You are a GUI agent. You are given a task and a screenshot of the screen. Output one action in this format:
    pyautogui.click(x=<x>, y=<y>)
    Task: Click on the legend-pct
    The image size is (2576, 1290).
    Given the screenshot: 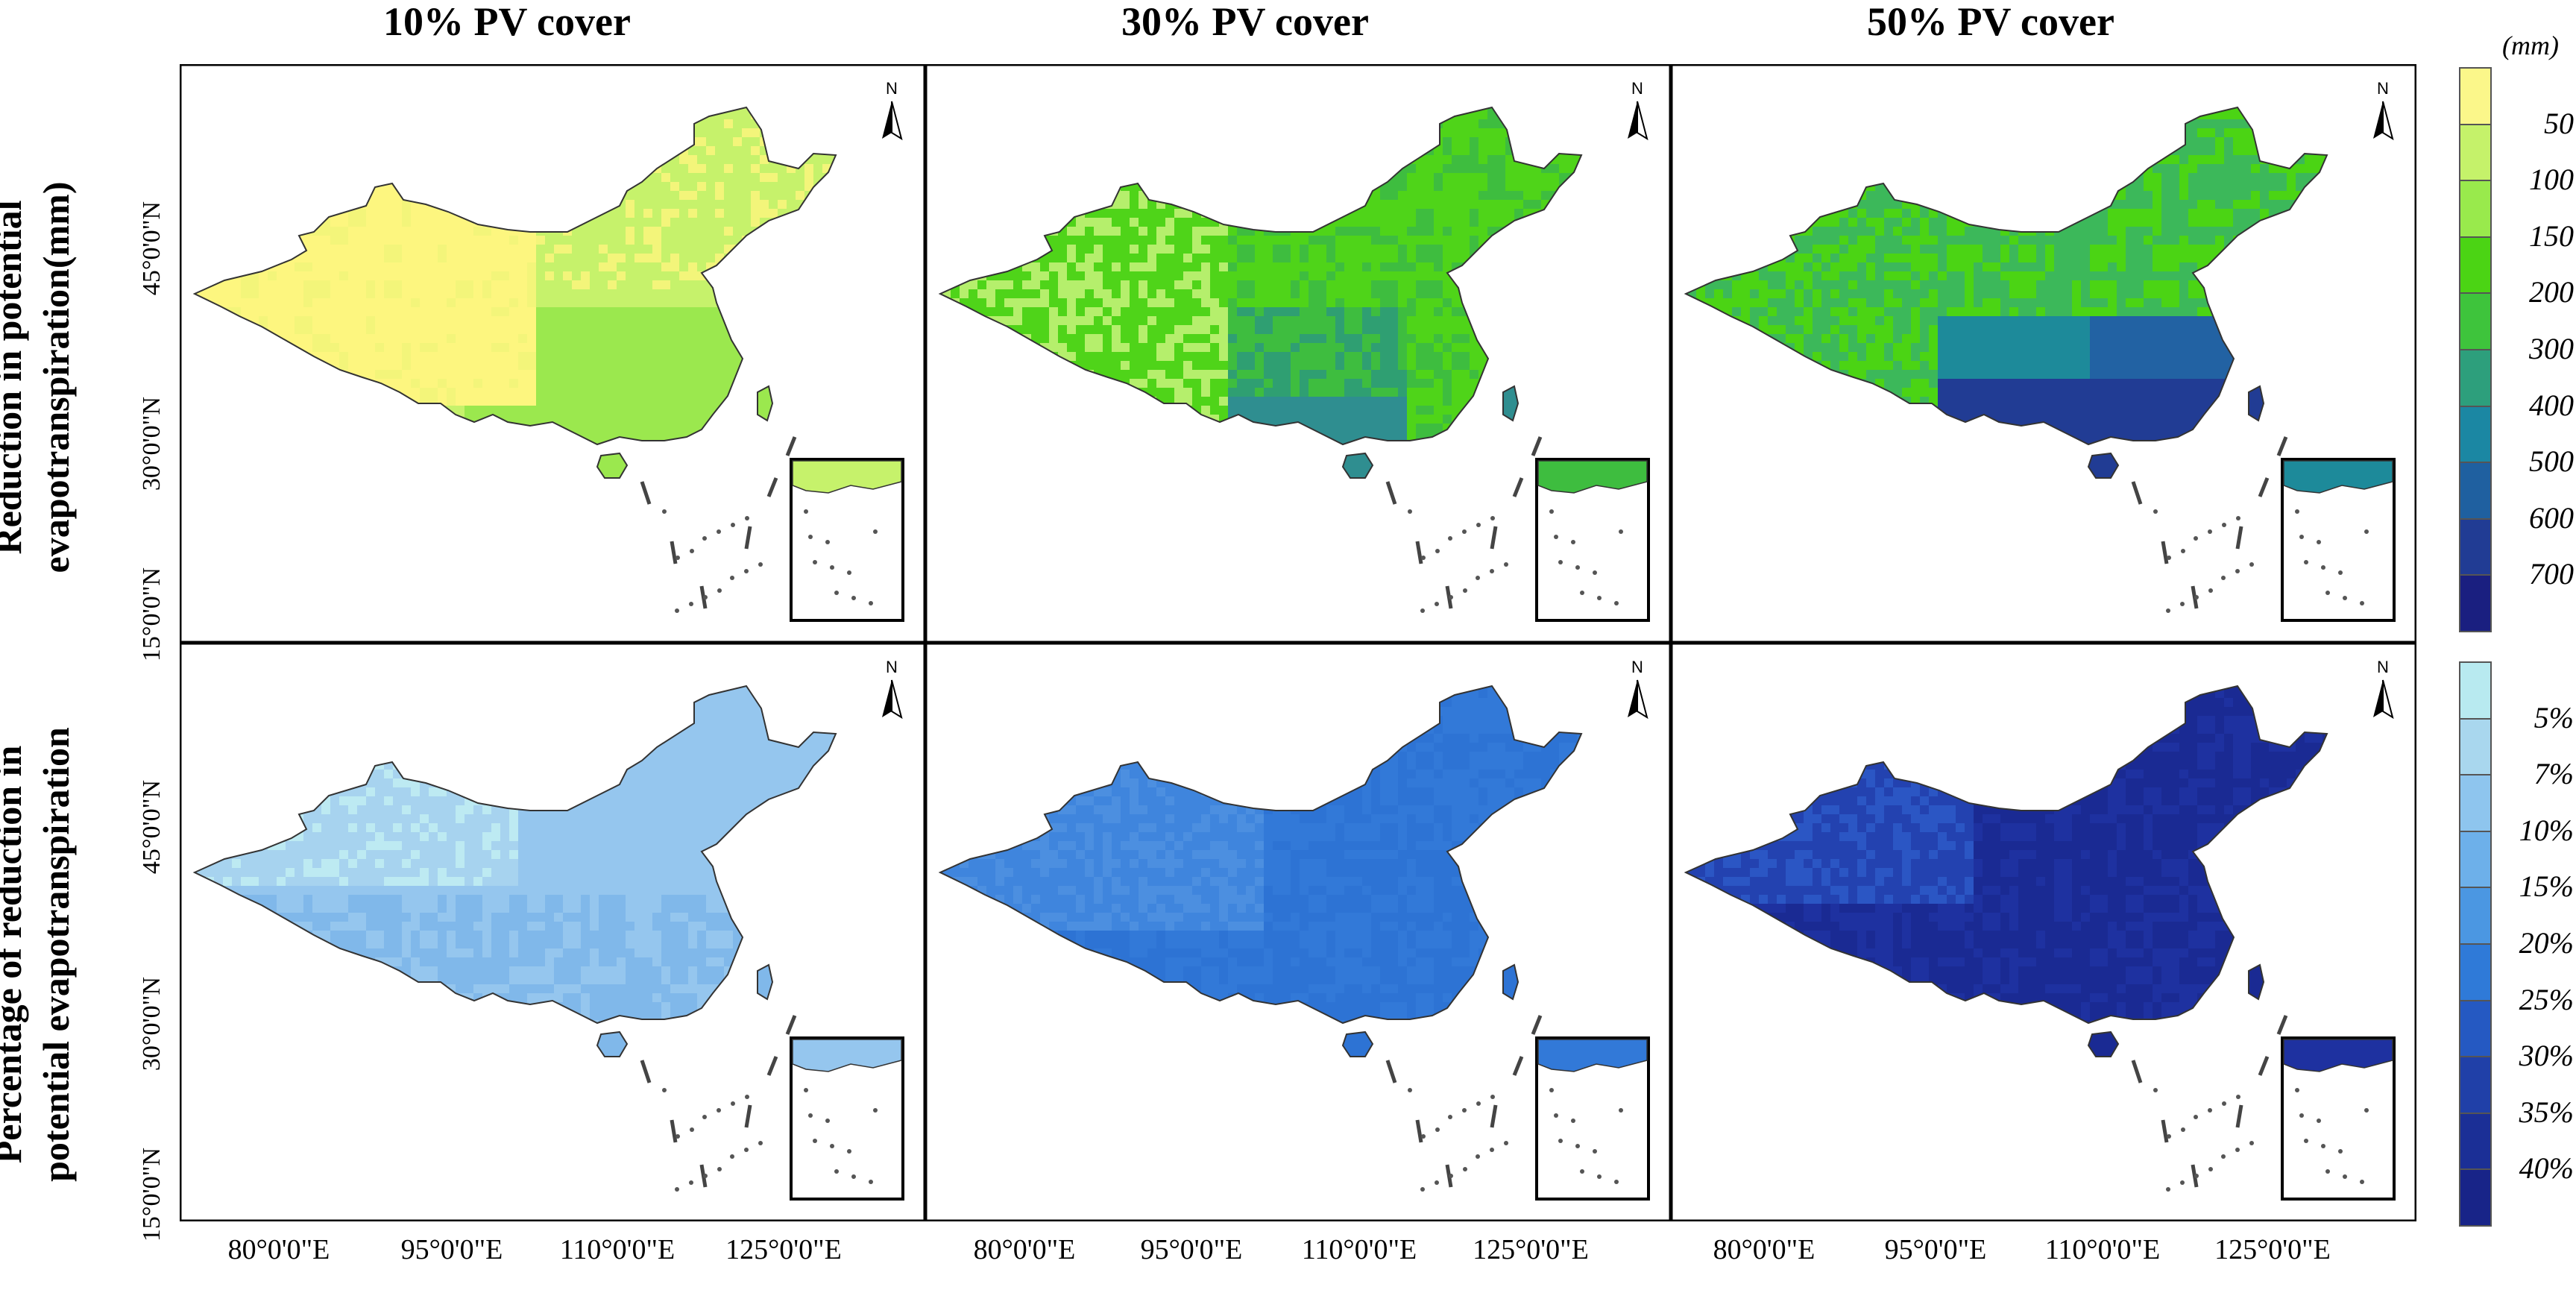 What is the action you would take?
    pyautogui.click(x=2475, y=943)
    